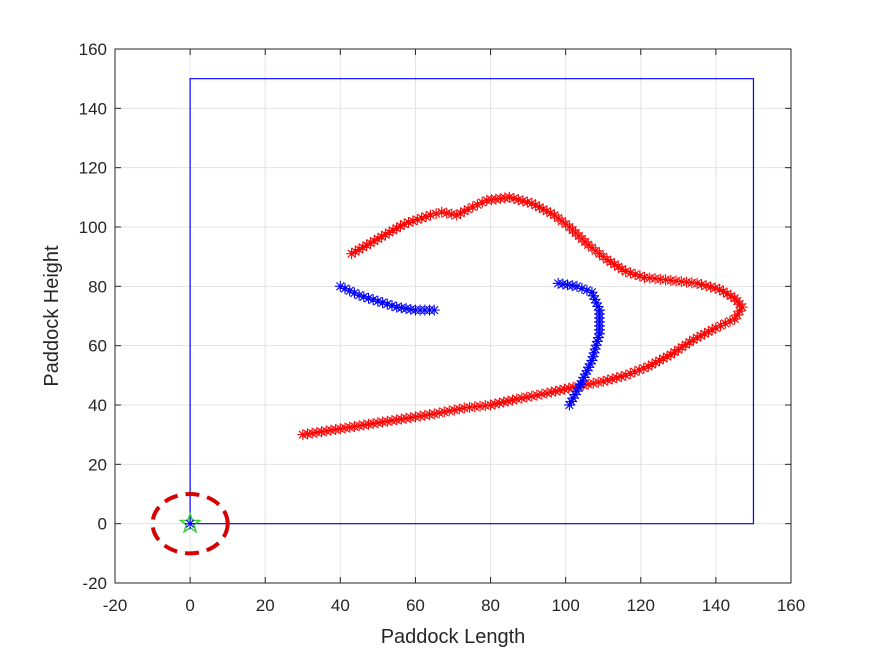 This screenshot has height=656, width=875. Describe the element at coordinates (97, 405) in the screenshot. I see `y-tick-label: 40` at that location.